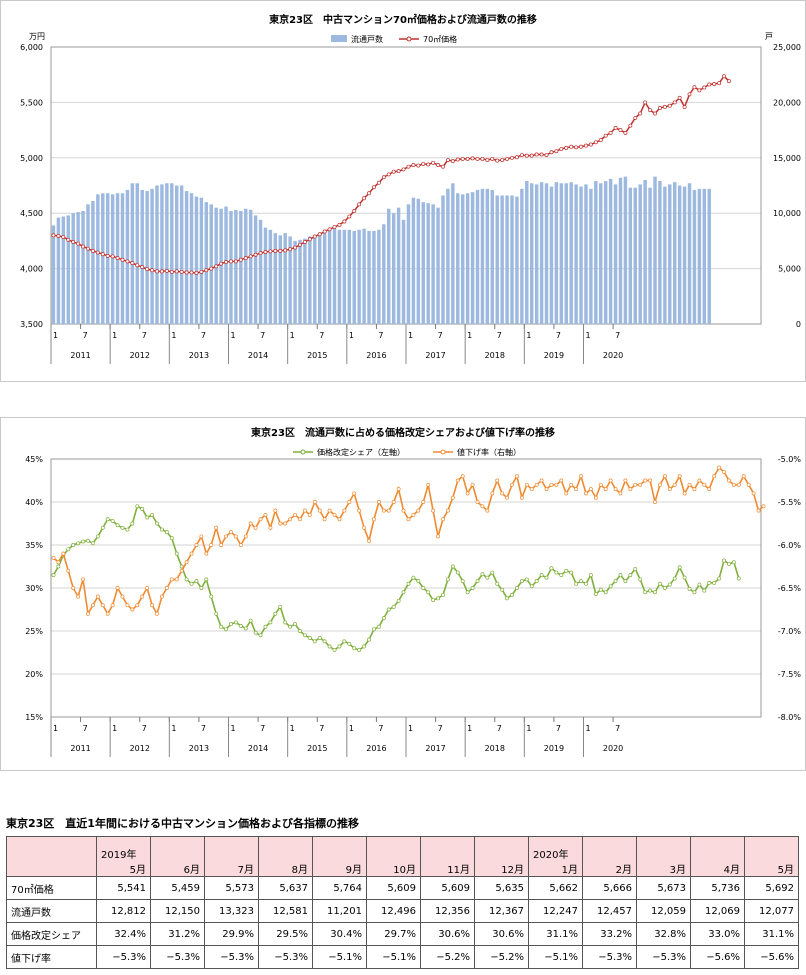 This screenshot has width=806, height=975. I want to click on column-header: 7月, so click(231, 856).